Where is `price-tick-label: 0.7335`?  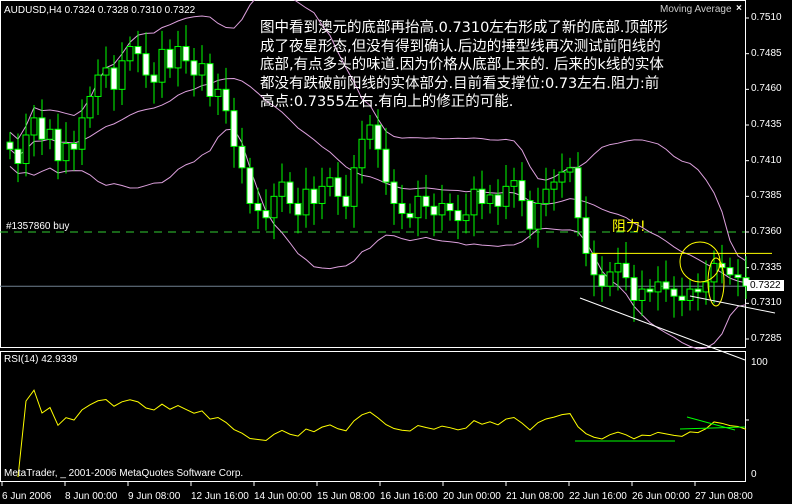
price-tick-label: 0.7335 is located at coordinates (766, 267).